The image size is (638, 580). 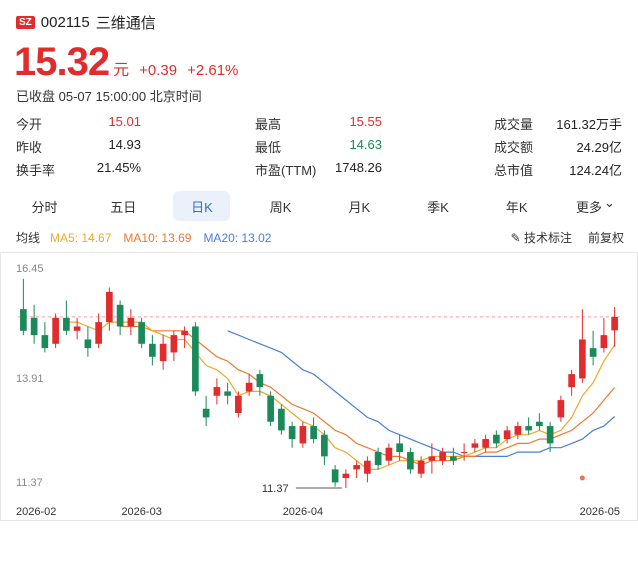 I want to click on stat-value: 124.24亿, so click(x=595, y=170).